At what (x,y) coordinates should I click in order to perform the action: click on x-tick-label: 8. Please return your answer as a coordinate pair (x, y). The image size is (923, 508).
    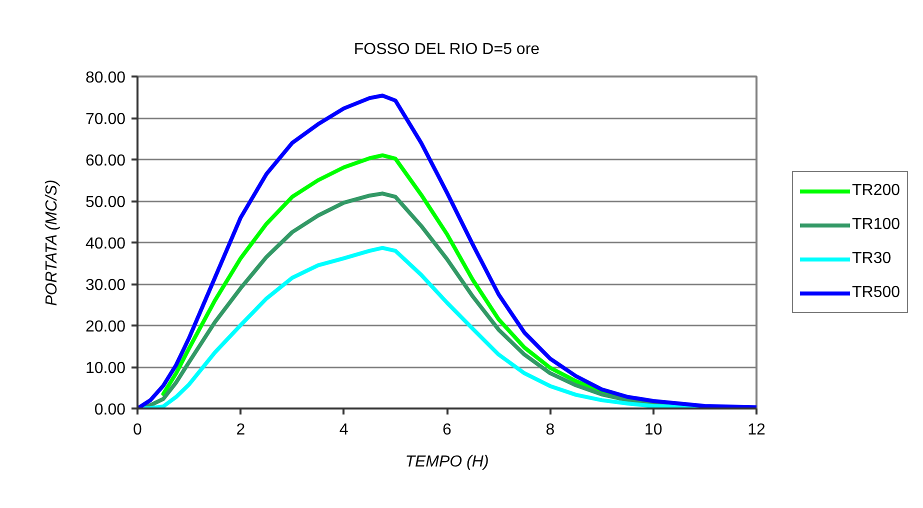
    Looking at the image, I should click on (550, 430).